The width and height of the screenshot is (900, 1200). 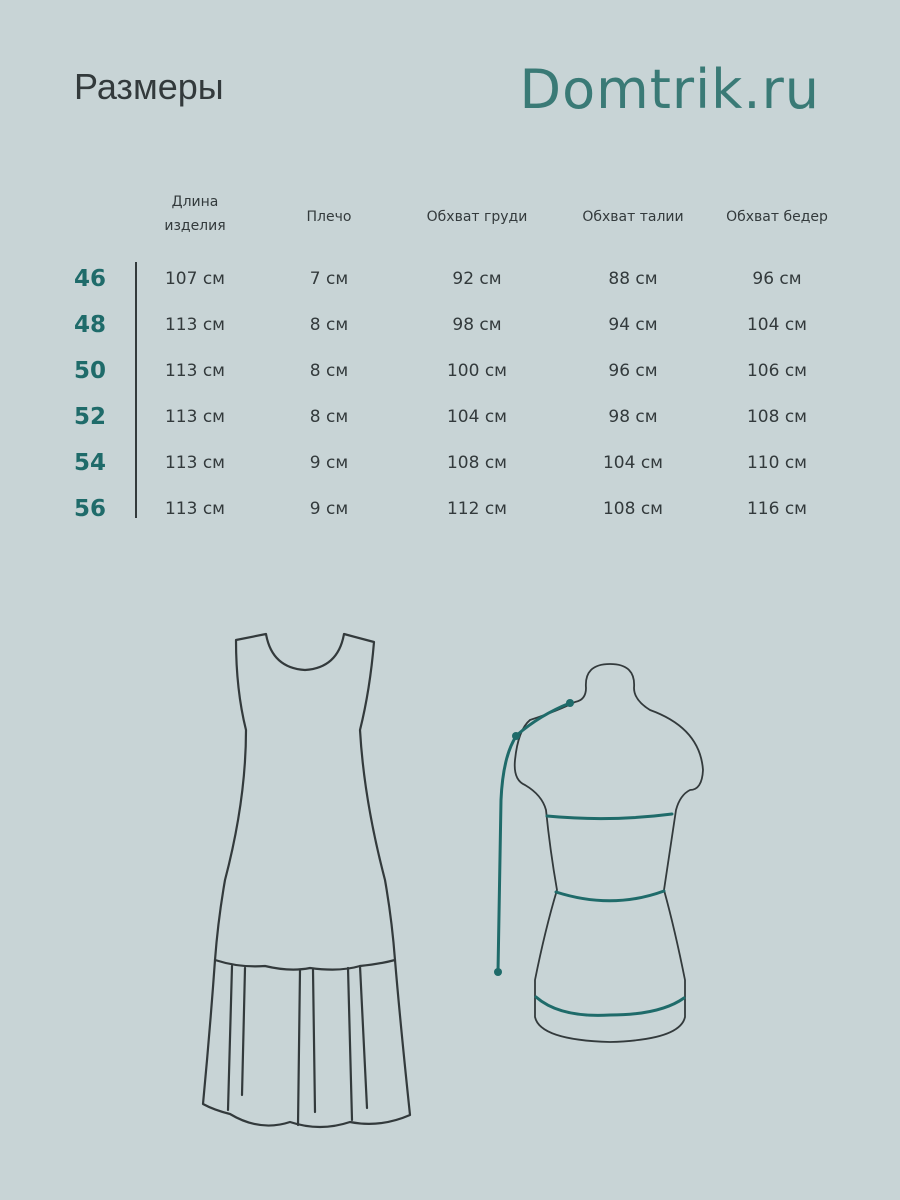 What do you see at coordinates (599, 853) in the screenshot?
I see `mannequin-illustration` at bounding box center [599, 853].